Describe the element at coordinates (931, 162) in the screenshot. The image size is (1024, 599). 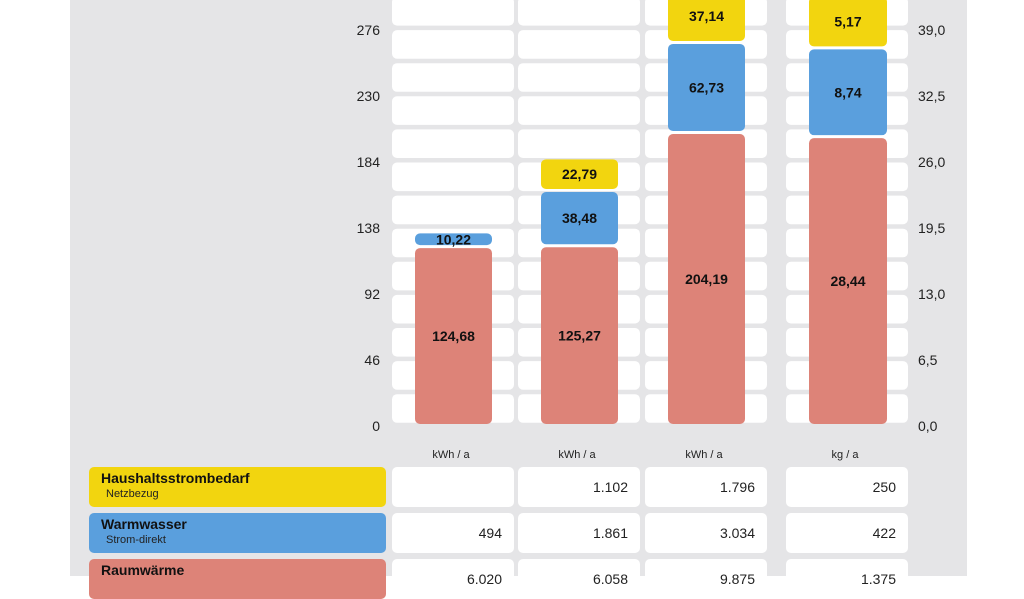
I see `y-tick-right: 26,0` at that location.